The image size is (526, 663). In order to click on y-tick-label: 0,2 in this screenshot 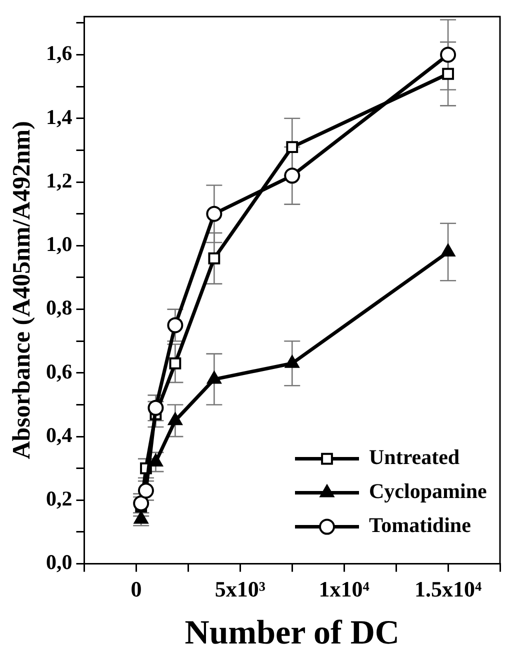, I will do `click(59, 498)`.